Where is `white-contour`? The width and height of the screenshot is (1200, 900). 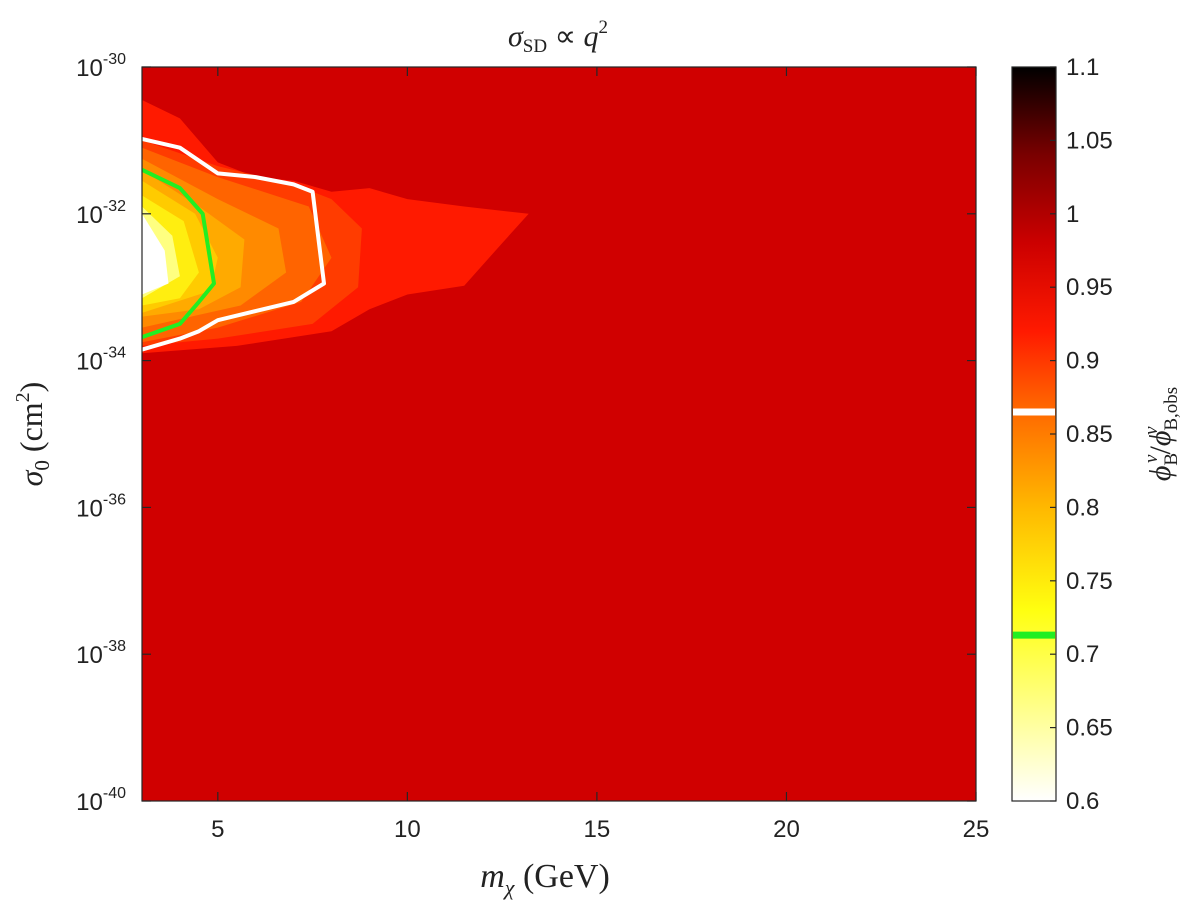
white-contour is located at coordinates (234, 244).